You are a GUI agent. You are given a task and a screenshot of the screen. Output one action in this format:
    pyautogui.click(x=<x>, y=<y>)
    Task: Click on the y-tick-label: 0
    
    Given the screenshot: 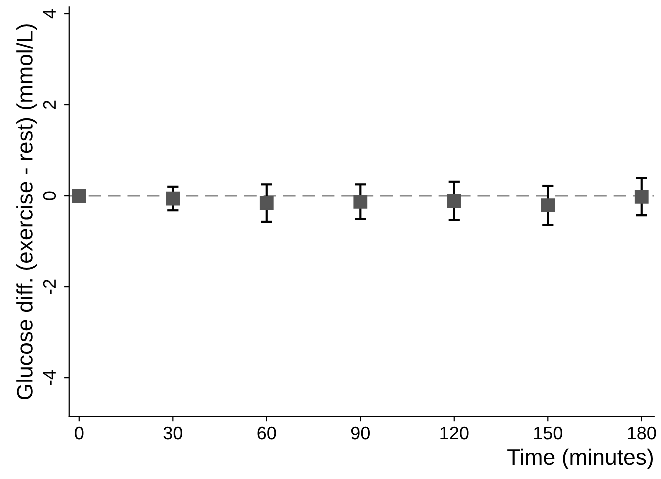 What is the action you would take?
    pyautogui.click(x=49, y=196)
    